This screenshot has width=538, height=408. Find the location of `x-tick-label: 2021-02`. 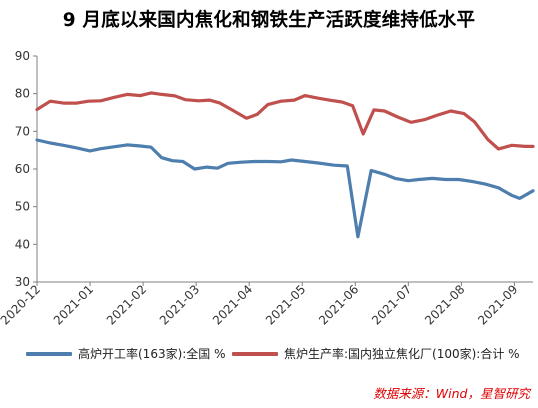

x-tick-label: 2021-02 is located at coordinates (126, 304).